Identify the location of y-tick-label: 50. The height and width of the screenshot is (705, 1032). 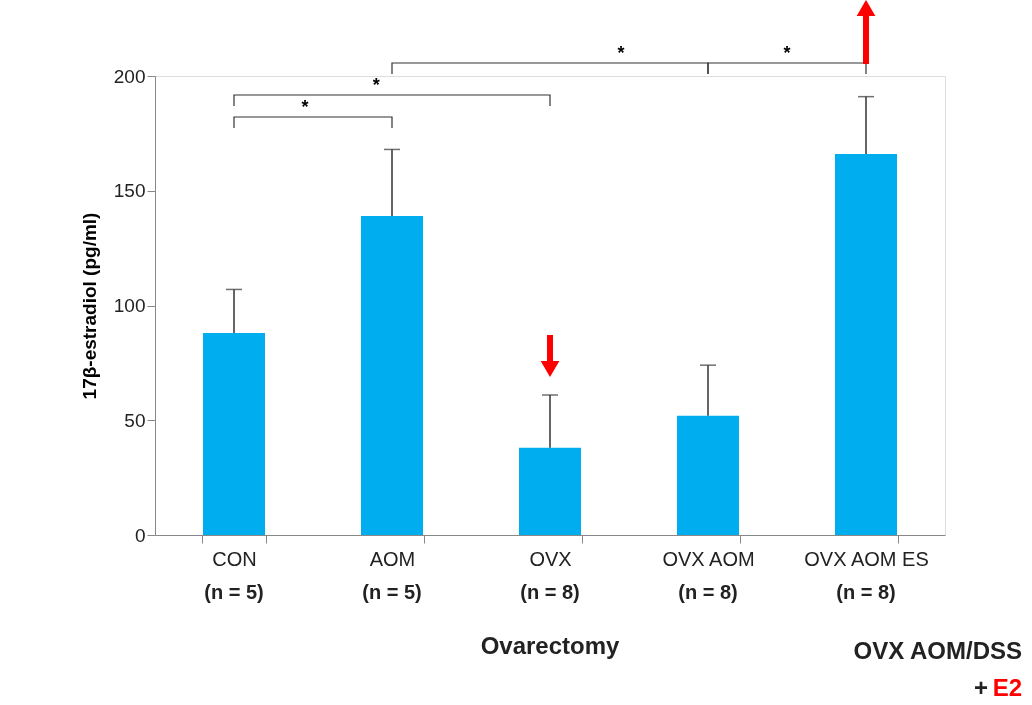
(135, 420).